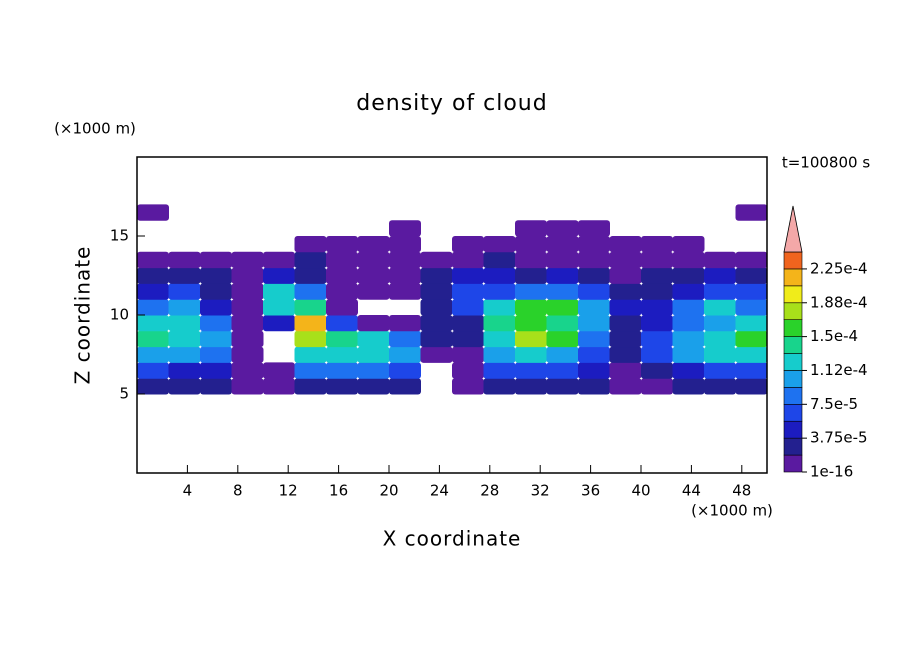 The height and width of the screenshot is (658, 904). I want to click on y-tick-label: 15, so click(119, 236).